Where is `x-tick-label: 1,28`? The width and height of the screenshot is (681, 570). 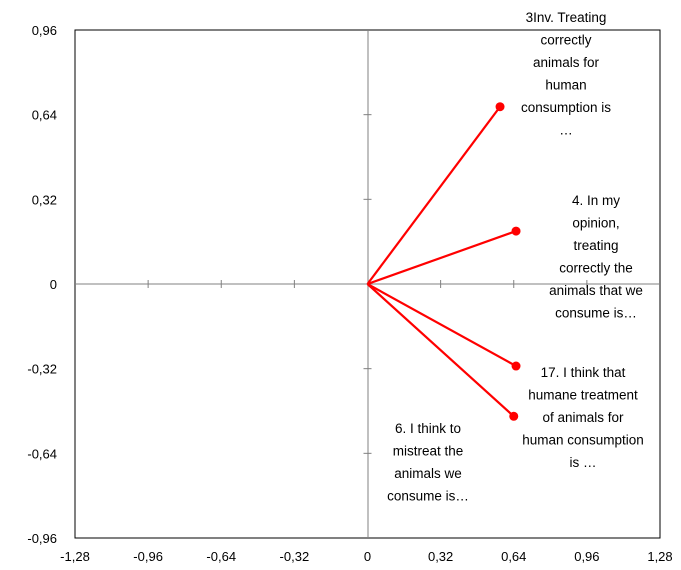 x-tick-label: 1,28 is located at coordinates (659, 556).